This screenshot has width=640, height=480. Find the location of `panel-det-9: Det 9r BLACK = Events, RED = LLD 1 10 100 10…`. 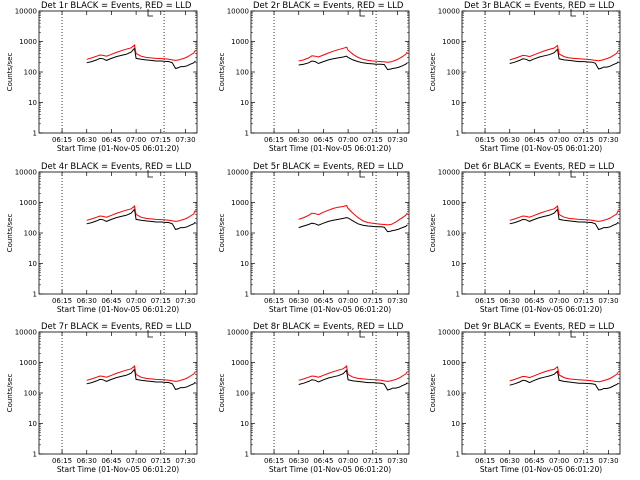

panel-det-9: Det 9r BLACK = Events, RED = LLD 1 10 100 10… is located at coordinates (525, 398).